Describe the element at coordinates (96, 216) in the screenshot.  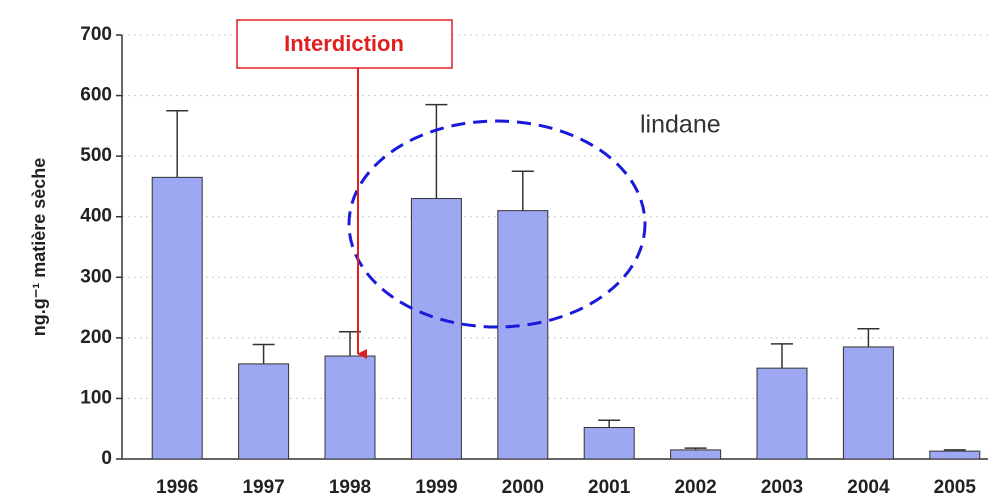
I see `y-tick-label: 400` at that location.